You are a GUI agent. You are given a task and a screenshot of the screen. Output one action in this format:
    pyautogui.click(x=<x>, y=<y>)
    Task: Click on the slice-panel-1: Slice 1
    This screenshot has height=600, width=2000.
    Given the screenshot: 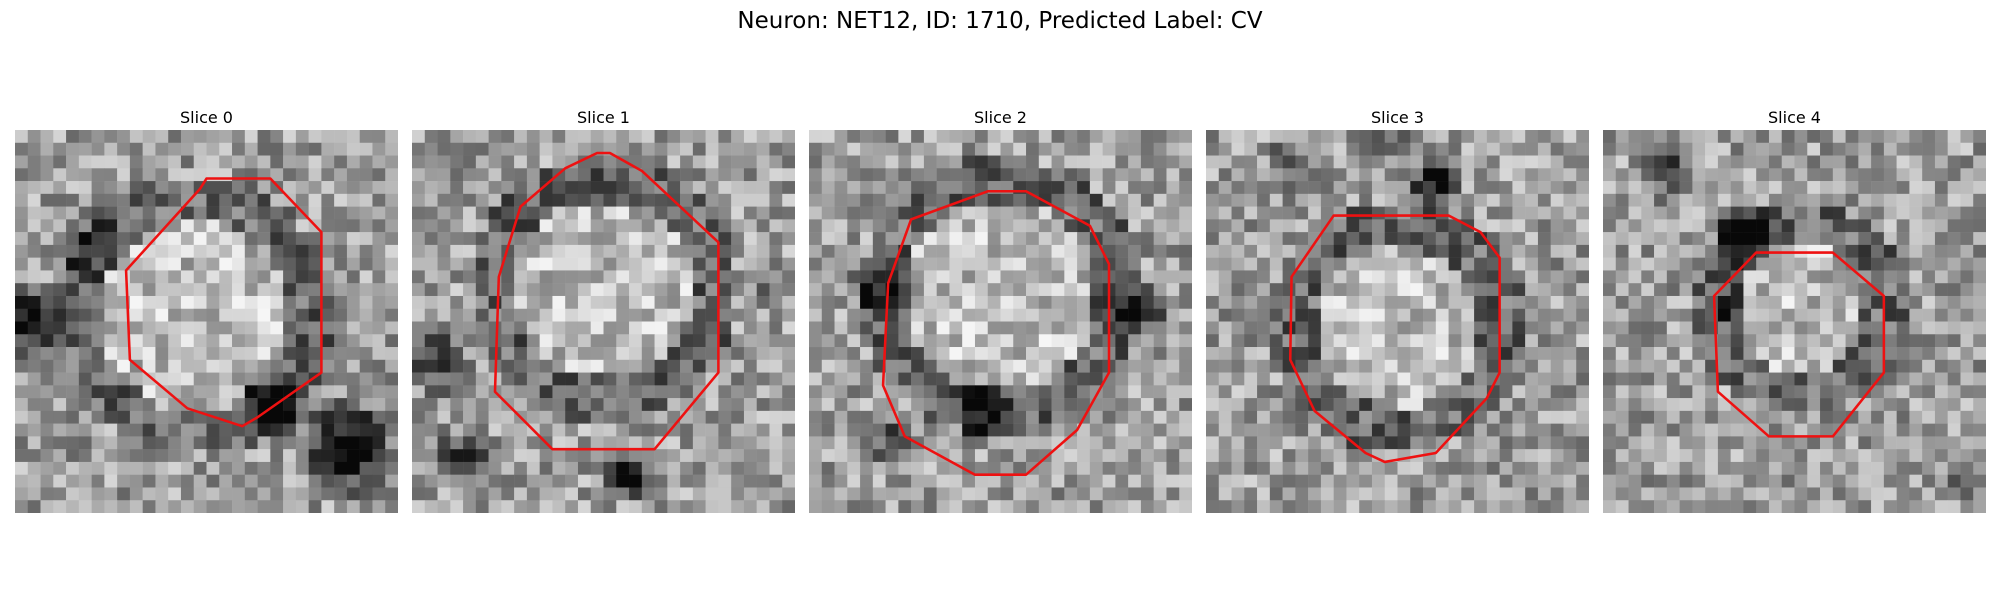 What is the action you would take?
    pyautogui.click(x=603, y=309)
    